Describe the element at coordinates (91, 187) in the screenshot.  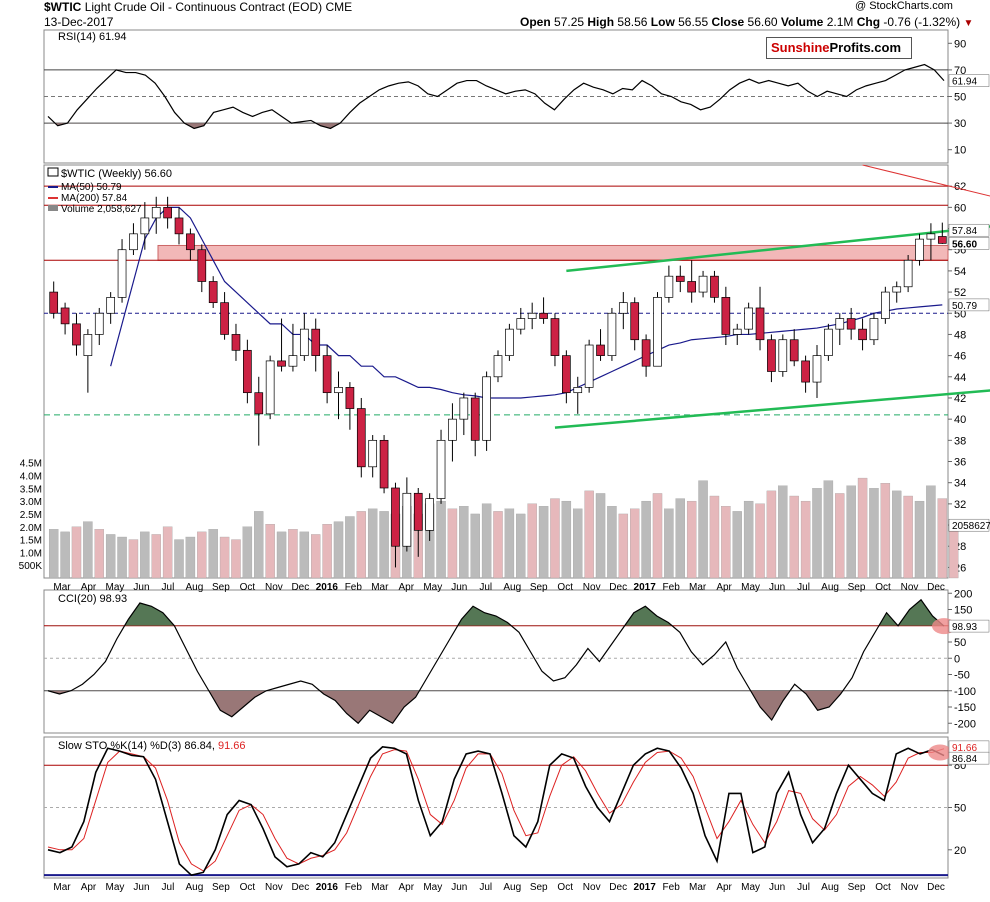
I see `ma50-legend: MA(50) 50.79` at that location.